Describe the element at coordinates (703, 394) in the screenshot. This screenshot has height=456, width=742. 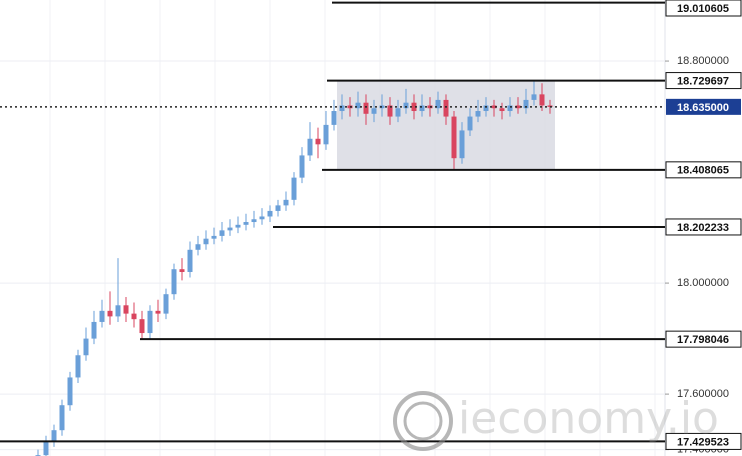
I see `y-tick-label: 17.600000` at that location.